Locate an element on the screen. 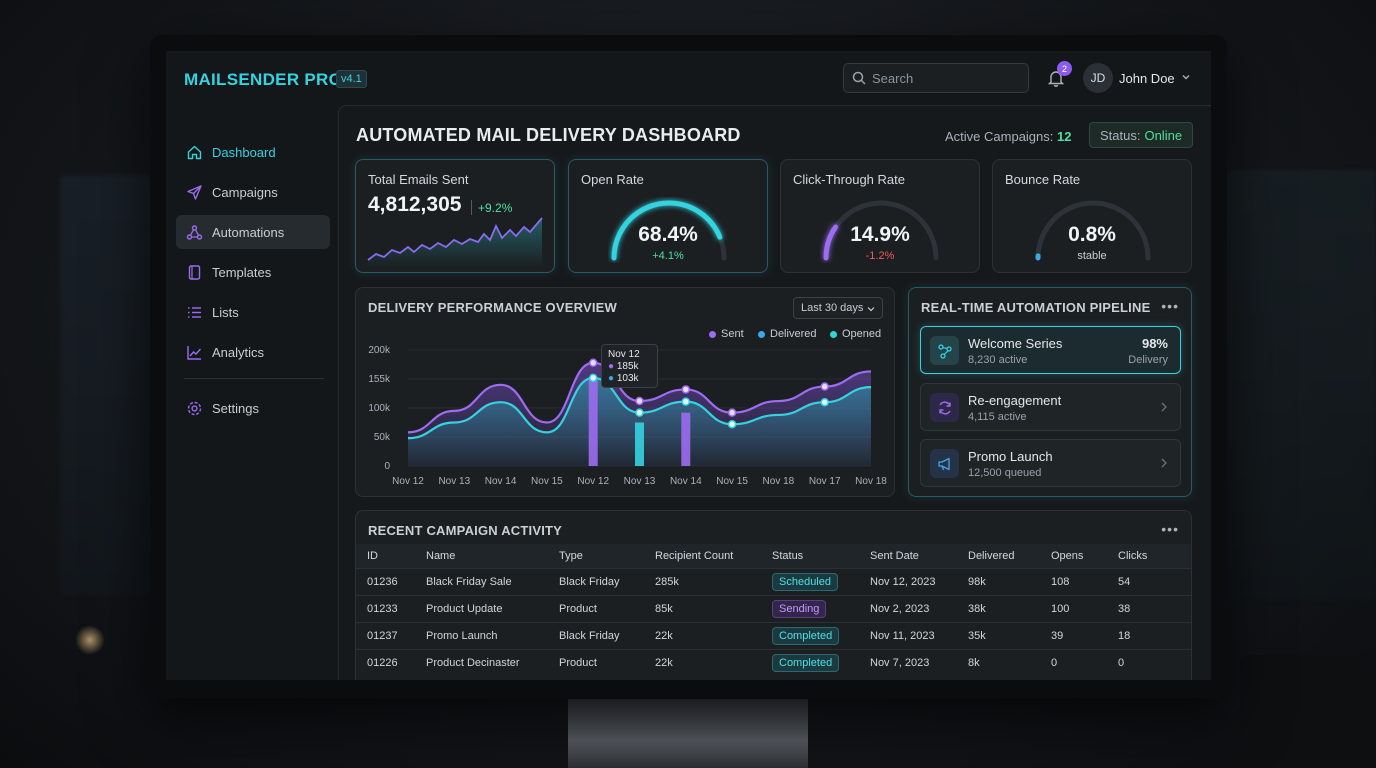 The height and width of the screenshot is (768, 1376). y-tick-label: 50k is located at coordinates (382, 437).